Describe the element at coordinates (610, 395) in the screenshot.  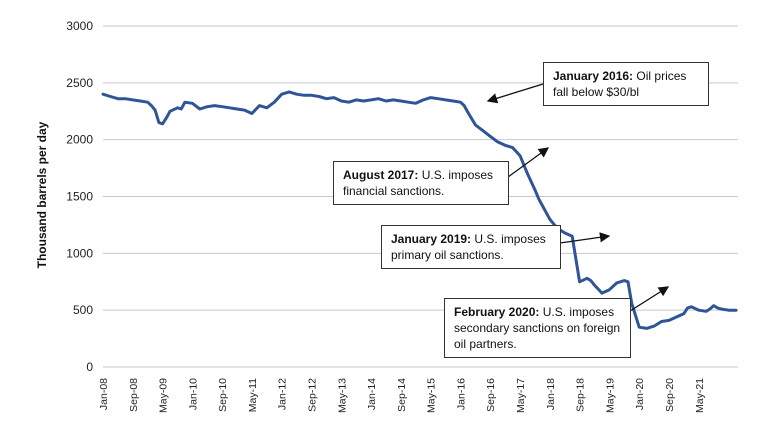
I see `x-tick-label: May-19` at that location.